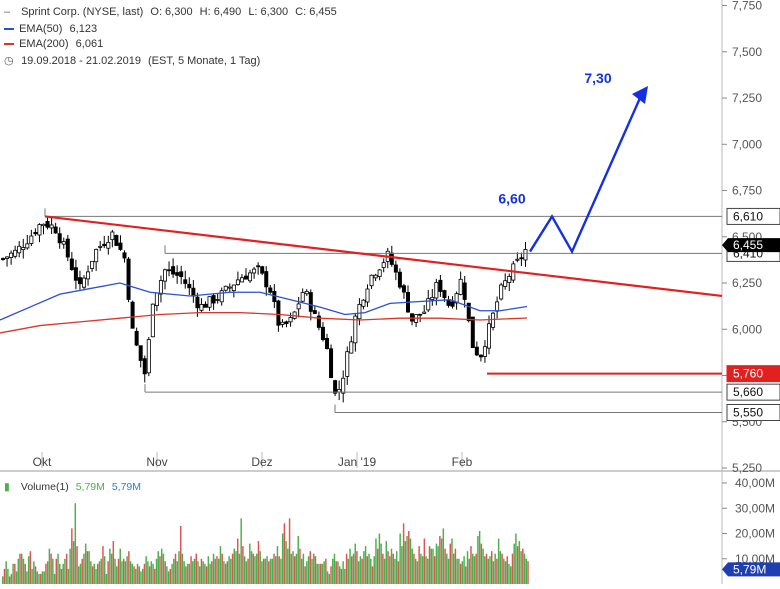  Describe the element at coordinates (511, 198) in the screenshot. I see `target-annotation-0: 6,60` at that location.